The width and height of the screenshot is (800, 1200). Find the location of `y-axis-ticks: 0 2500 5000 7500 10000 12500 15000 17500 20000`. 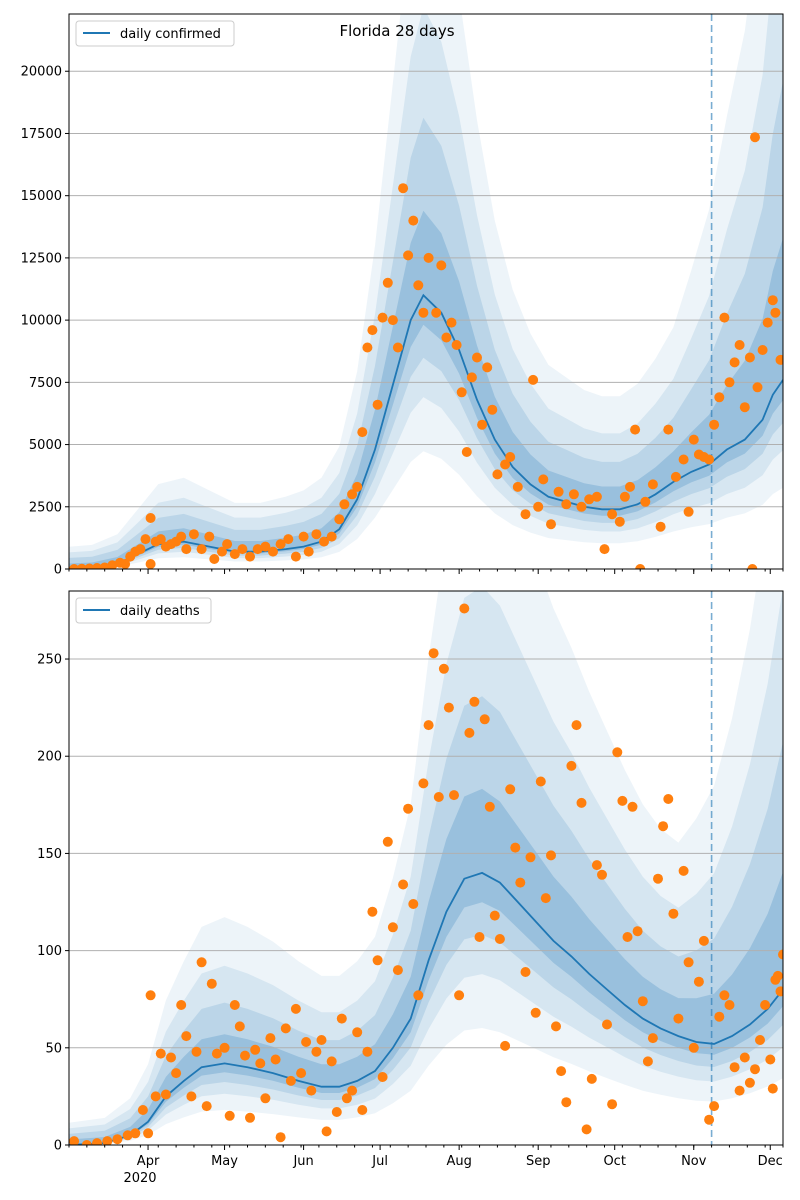

y-axis-ticks: 0 2500 5000 7500 10000 12500 15000 17500 20000 is located at coordinates (45, 321).